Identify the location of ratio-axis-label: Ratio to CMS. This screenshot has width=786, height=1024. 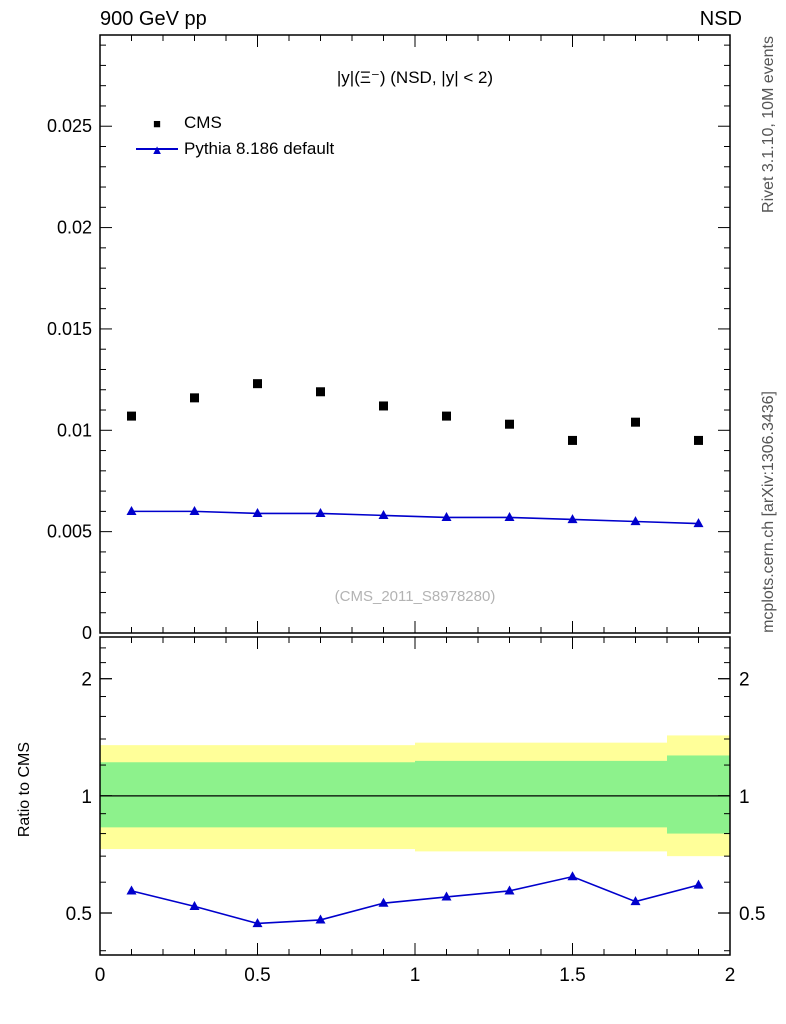
(24, 790).